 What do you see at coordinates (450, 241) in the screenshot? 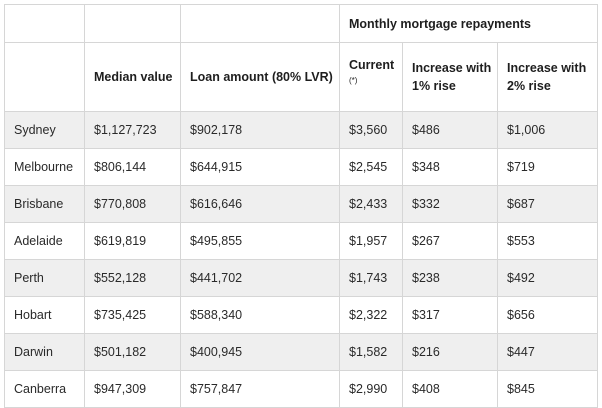
I see `increase-1-cell: $267` at bounding box center [450, 241].